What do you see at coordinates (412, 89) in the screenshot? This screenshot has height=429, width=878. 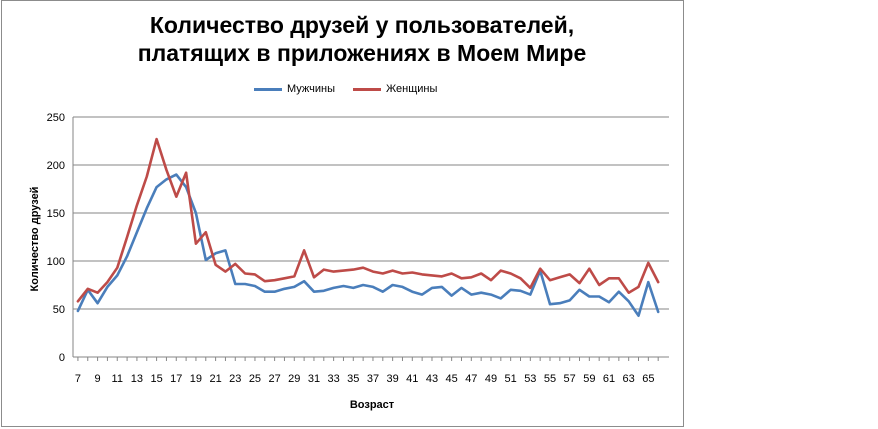 I see `legend-label-women: Женщины` at bounding box center [412, 89].